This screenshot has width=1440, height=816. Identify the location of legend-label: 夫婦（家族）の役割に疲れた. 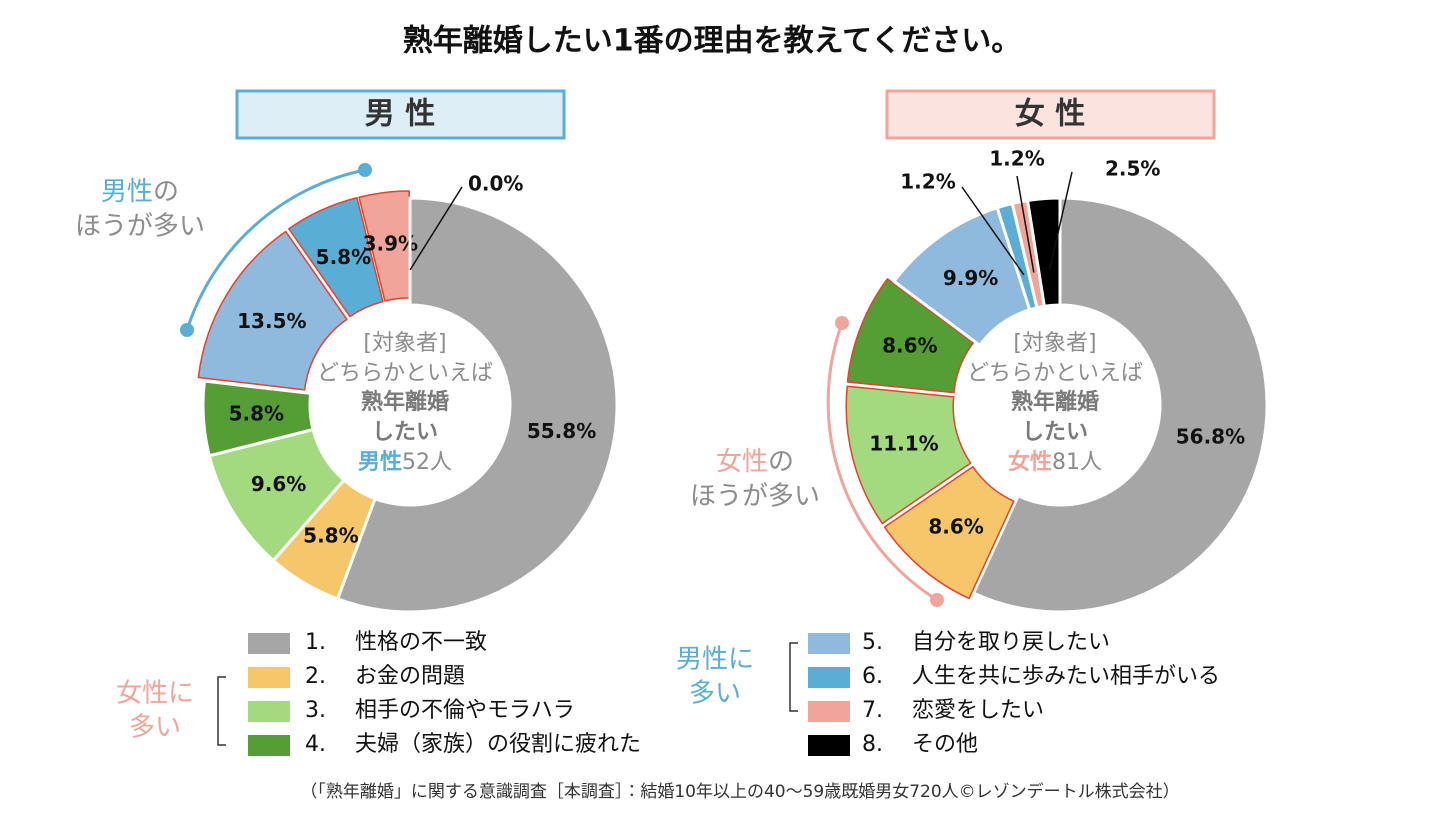
(498, 744).